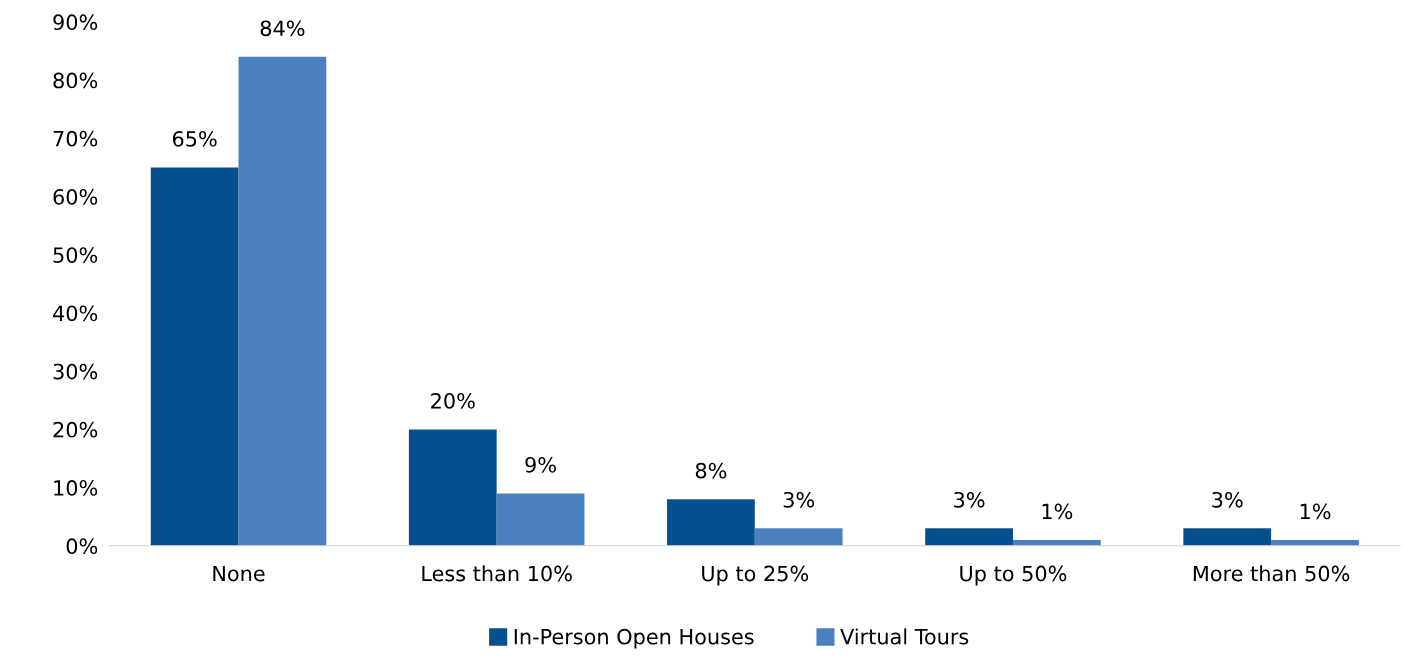 This screenshot has height=664, width=1403. What do you see at coordinates (194, 138) in the screenshot?
I see `data-label: 65%` at bounding box center [194, 138].